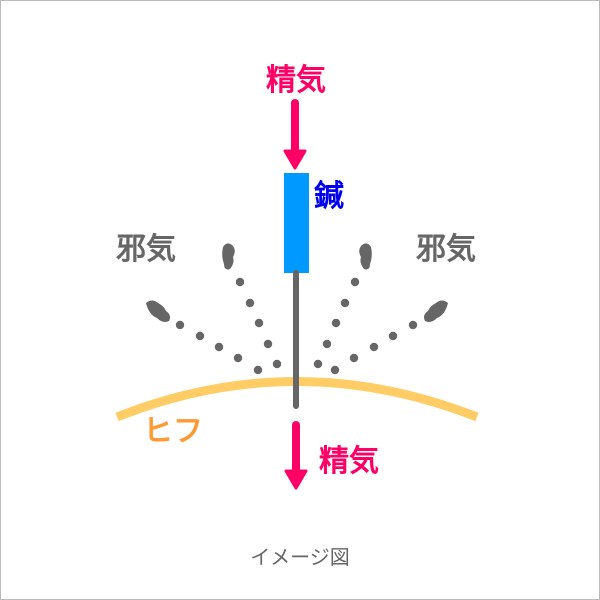  I want to click on evil-blobs, so click(297, 282).